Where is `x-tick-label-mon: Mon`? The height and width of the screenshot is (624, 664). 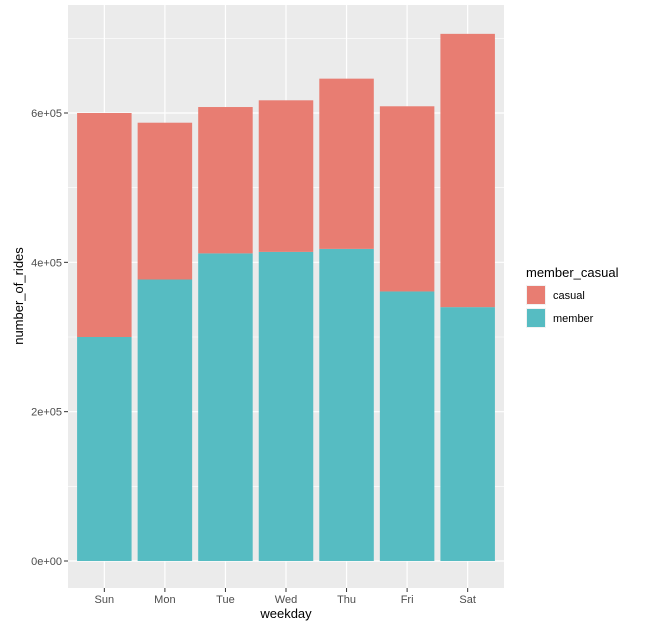 x-tick-label-mon: Mon is located at coordinates (164, 600).